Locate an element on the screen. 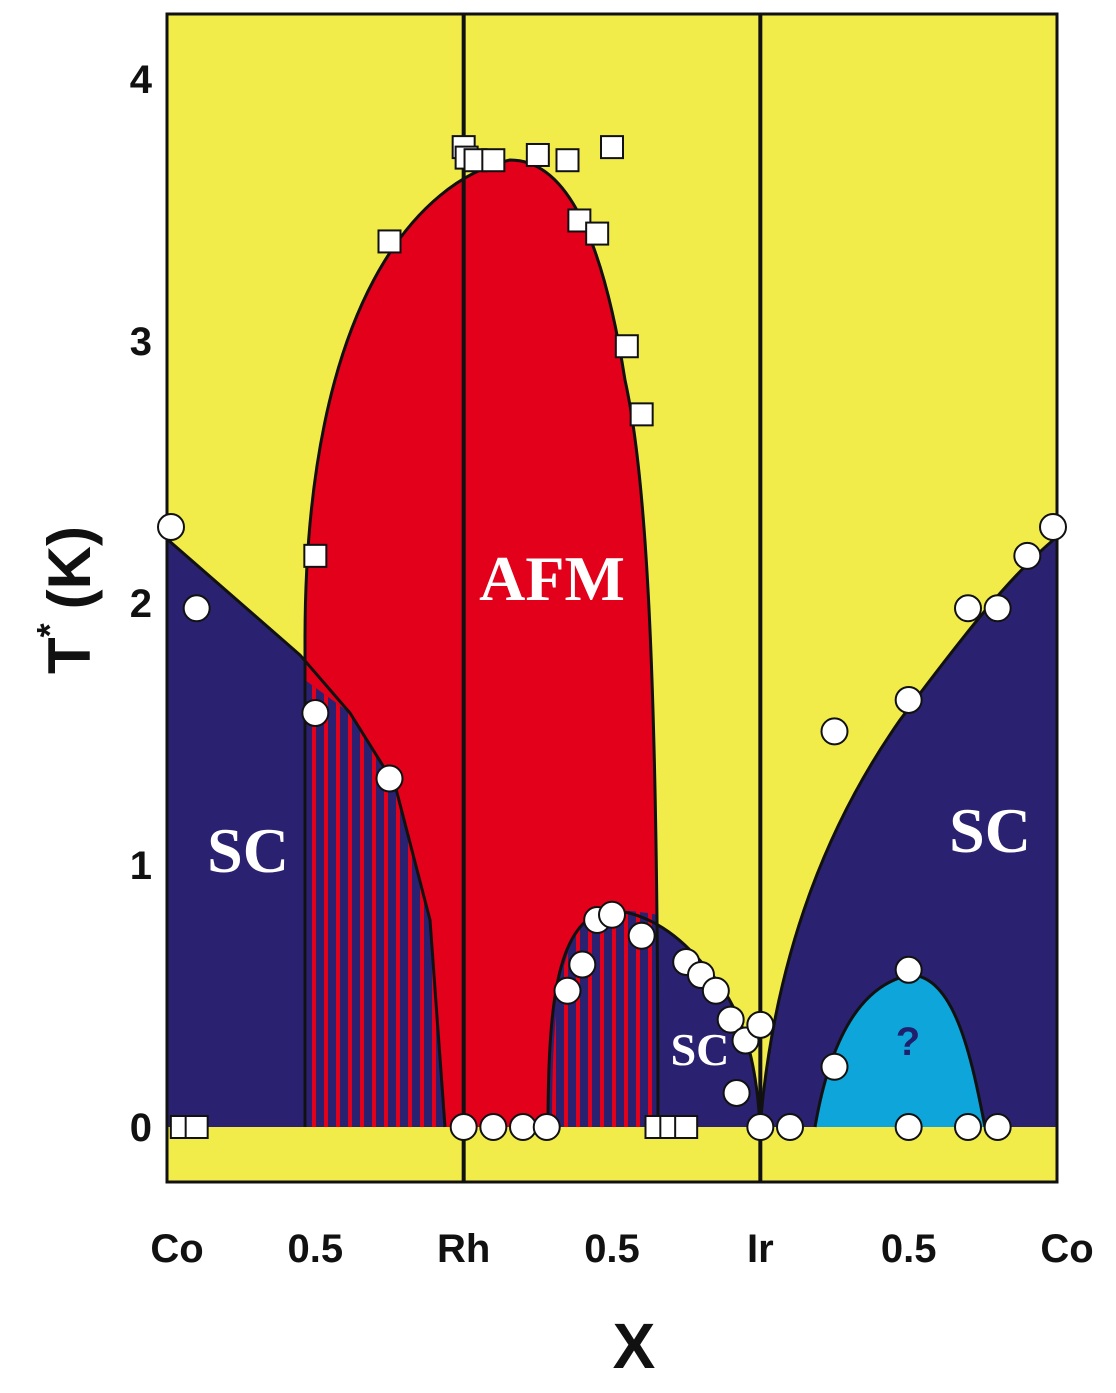 Image resolution: width=1116 pixels, height=1393 pixels. y-tick-label: 4 is located at coordinates (141, 80).